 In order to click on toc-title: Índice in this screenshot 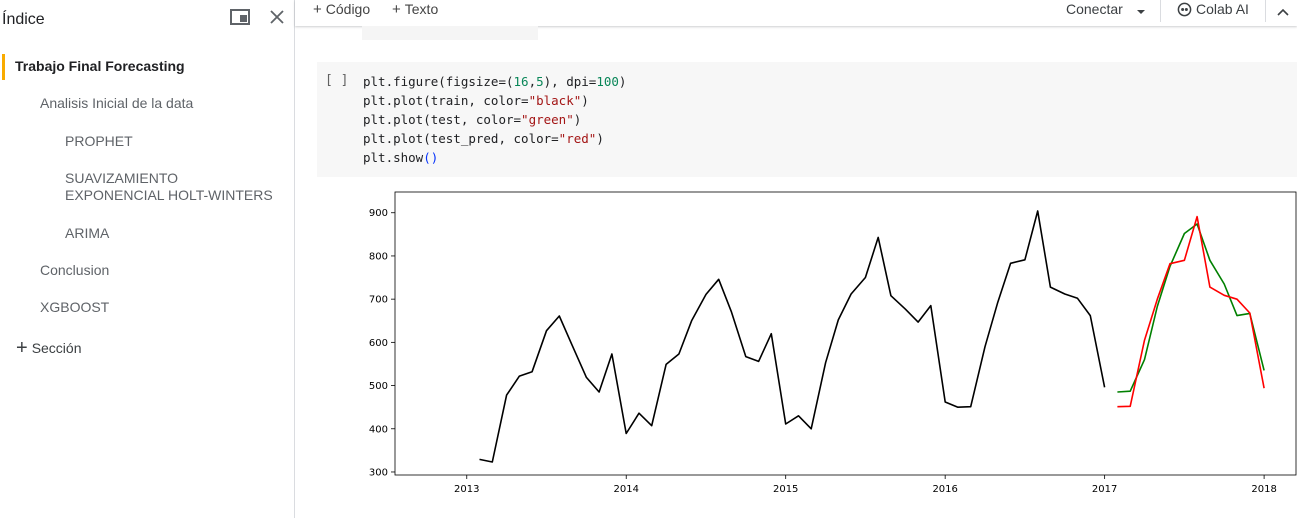, I will do `click(23, 19)`.